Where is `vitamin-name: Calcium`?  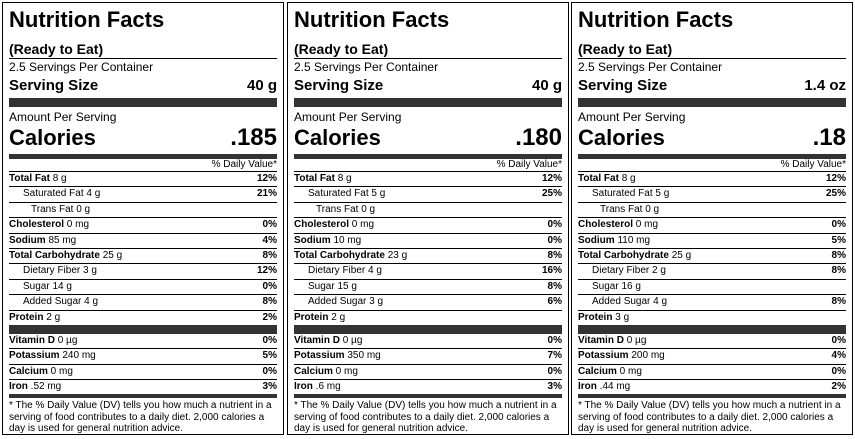 vitamin-name: Calcium is located at coordinates (597, 371).